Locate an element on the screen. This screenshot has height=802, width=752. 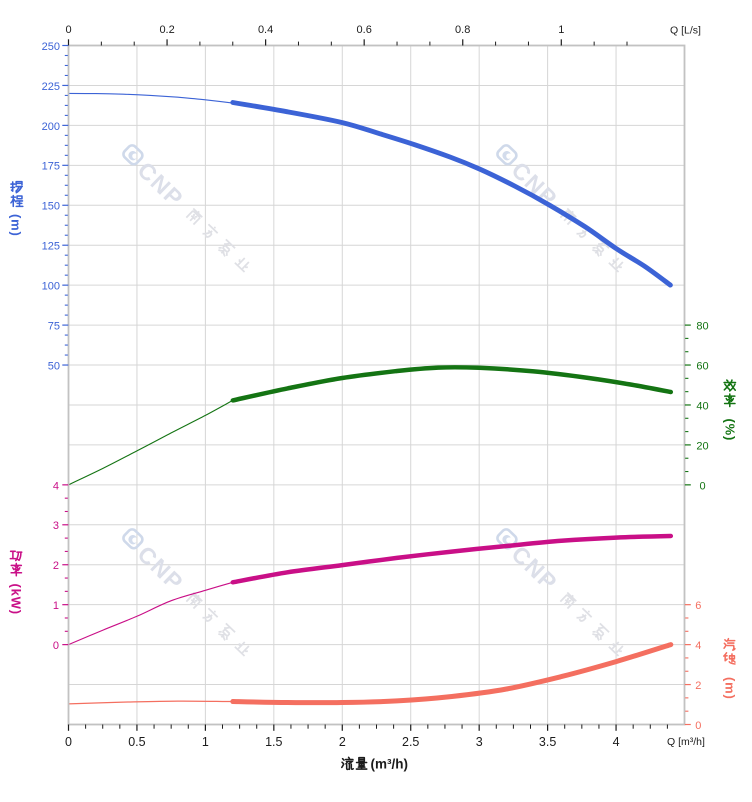
svg-text: Q [L/s] is located at coordinates (685, 31).